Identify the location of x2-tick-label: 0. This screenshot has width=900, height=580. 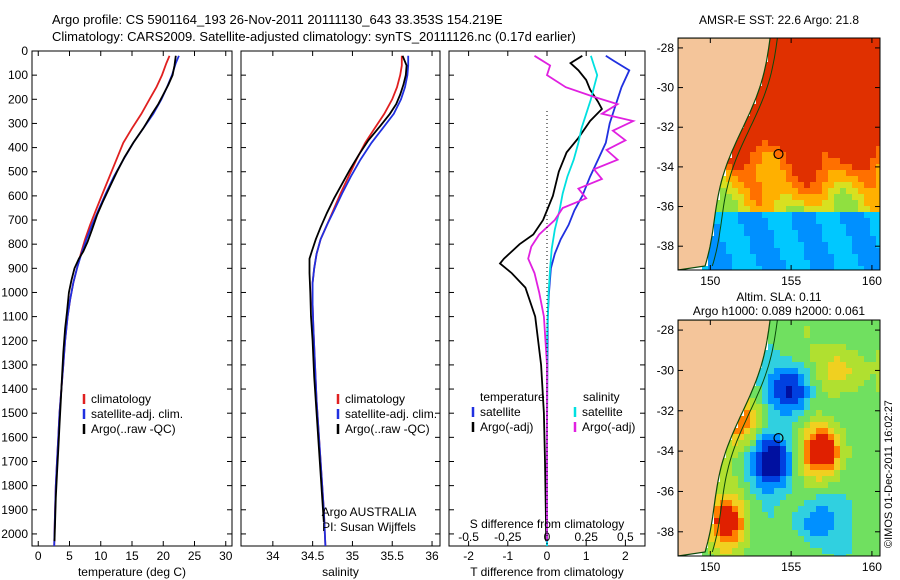
(547, 537).